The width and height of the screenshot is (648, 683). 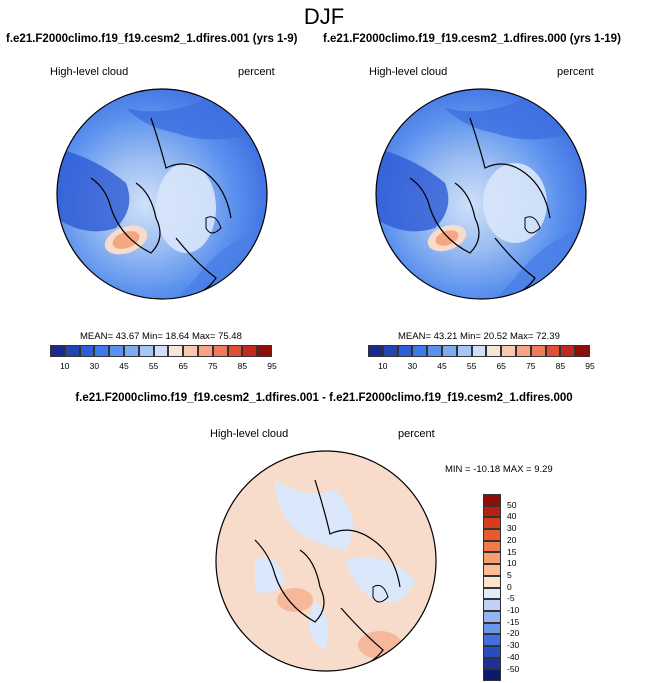 I want to click on panel-1-polar-map, so click(x=162, y=194).